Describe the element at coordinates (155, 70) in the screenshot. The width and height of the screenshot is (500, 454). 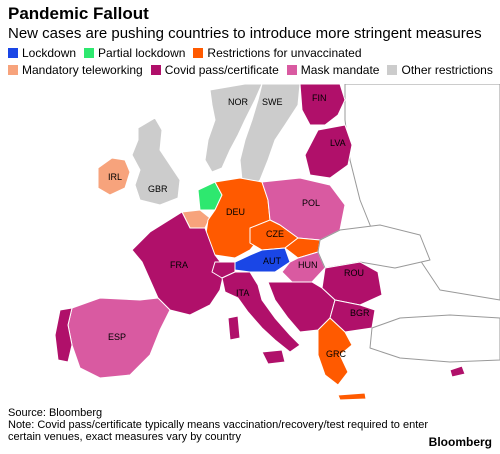
I see `covid-pass-swatch` at that location.